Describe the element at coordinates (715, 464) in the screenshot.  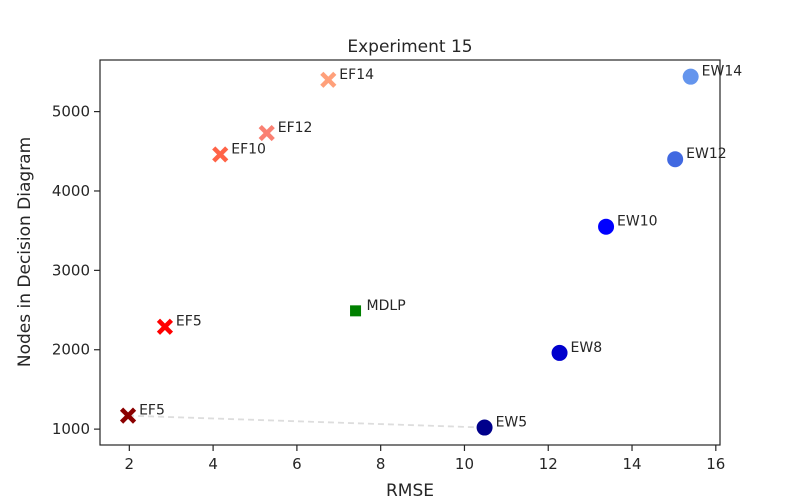
I see `x-tick-label: 16` at that location.